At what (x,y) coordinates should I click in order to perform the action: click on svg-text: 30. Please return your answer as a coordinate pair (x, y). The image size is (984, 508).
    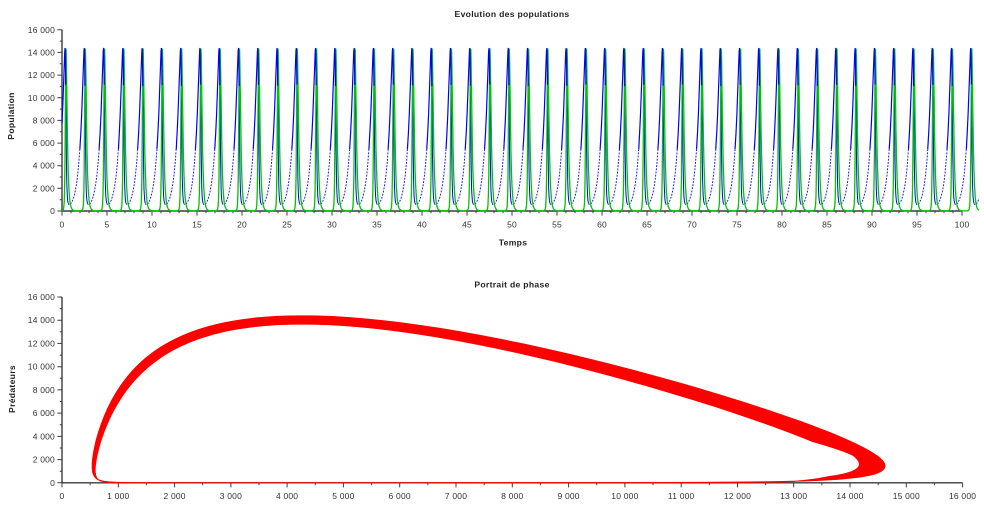
    Looking at the image, I should click on (332, 225).